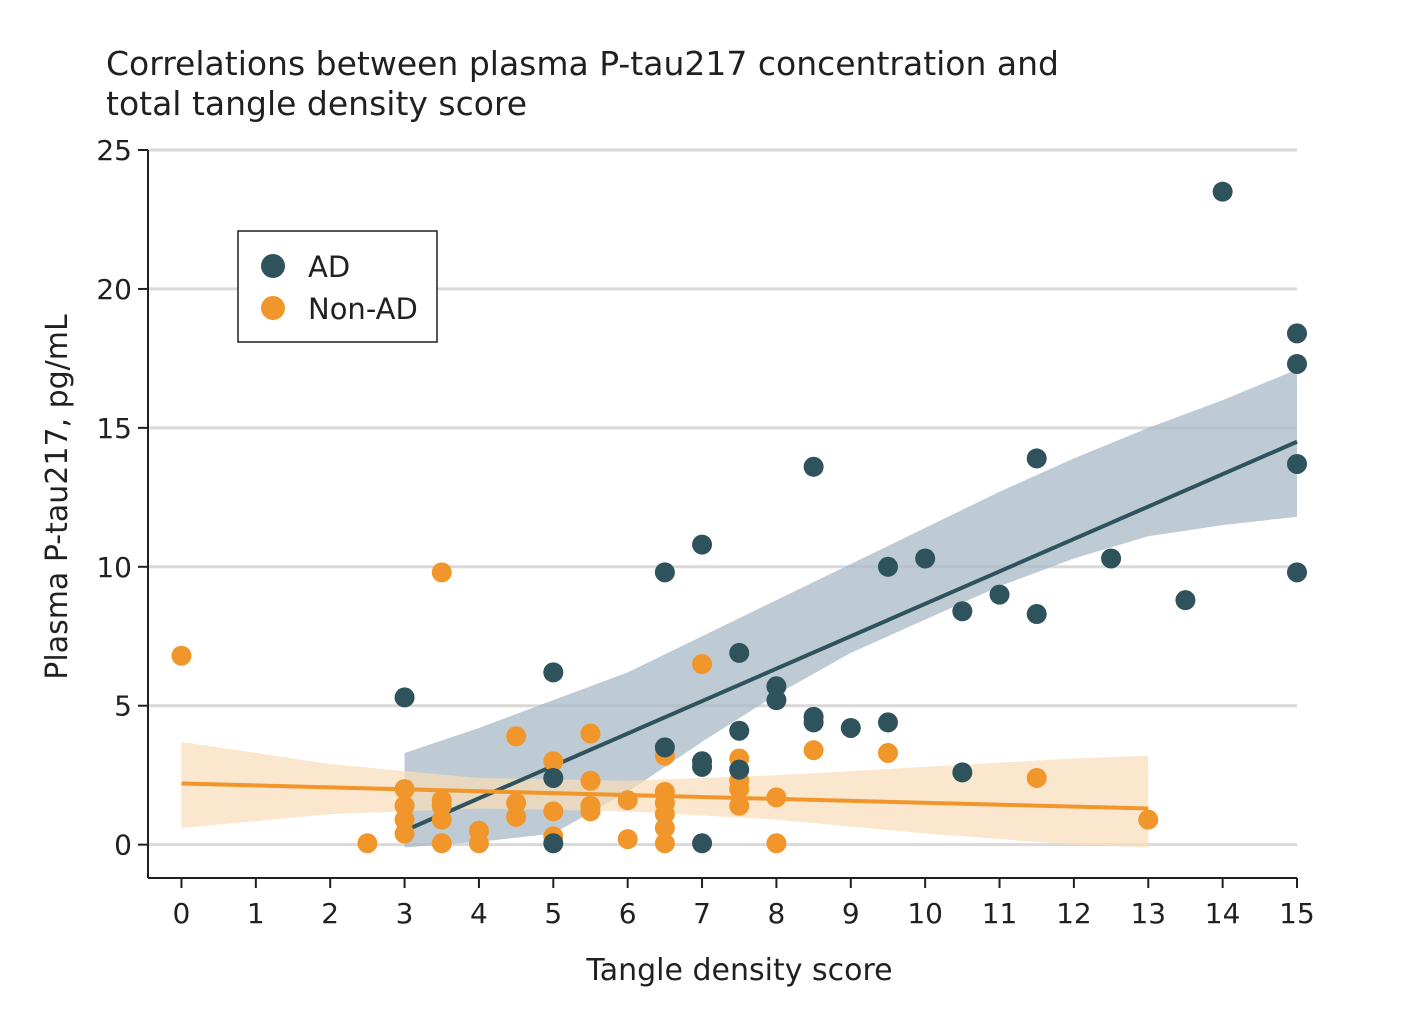 Image resolution: width=1416 pixels, height=1022 pixels. I want to click on x-tick-label: 7, so click(702, 913).